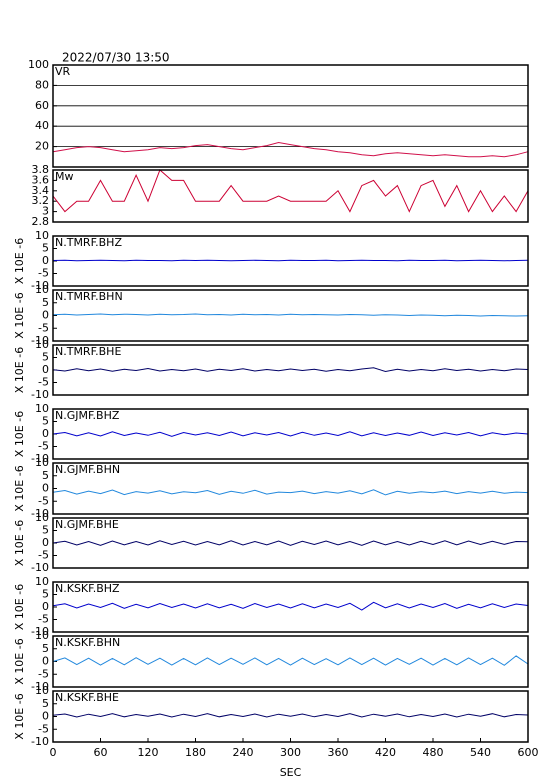 The image size is (554, 781). Describe the element at coordinates (195, 752) in the screenshot. I see `x-tick-label: 180` at that location.